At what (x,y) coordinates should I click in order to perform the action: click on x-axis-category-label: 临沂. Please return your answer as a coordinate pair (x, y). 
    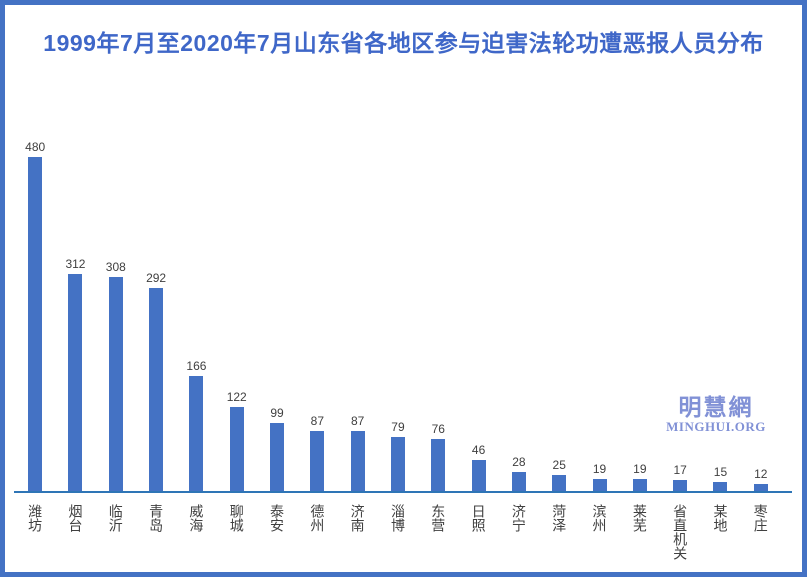
    Looking at the image, I should click on (115, 518).